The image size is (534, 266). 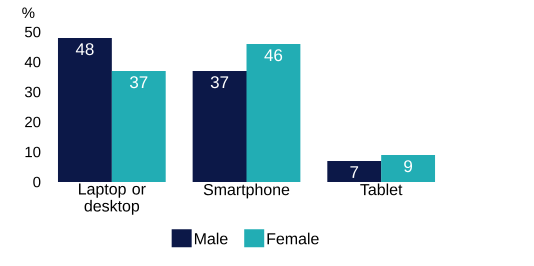 What do you see at coordinates (211, 238) in the screenshot?
I see `legend-label: Male` at bounding box center [211, 238].